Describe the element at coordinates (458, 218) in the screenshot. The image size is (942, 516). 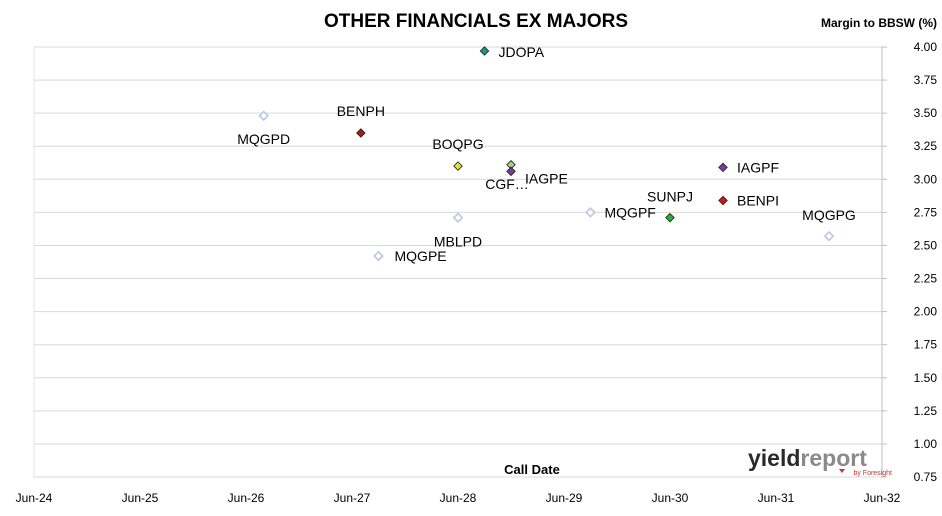
I see `data-point-mblpd` at that location.